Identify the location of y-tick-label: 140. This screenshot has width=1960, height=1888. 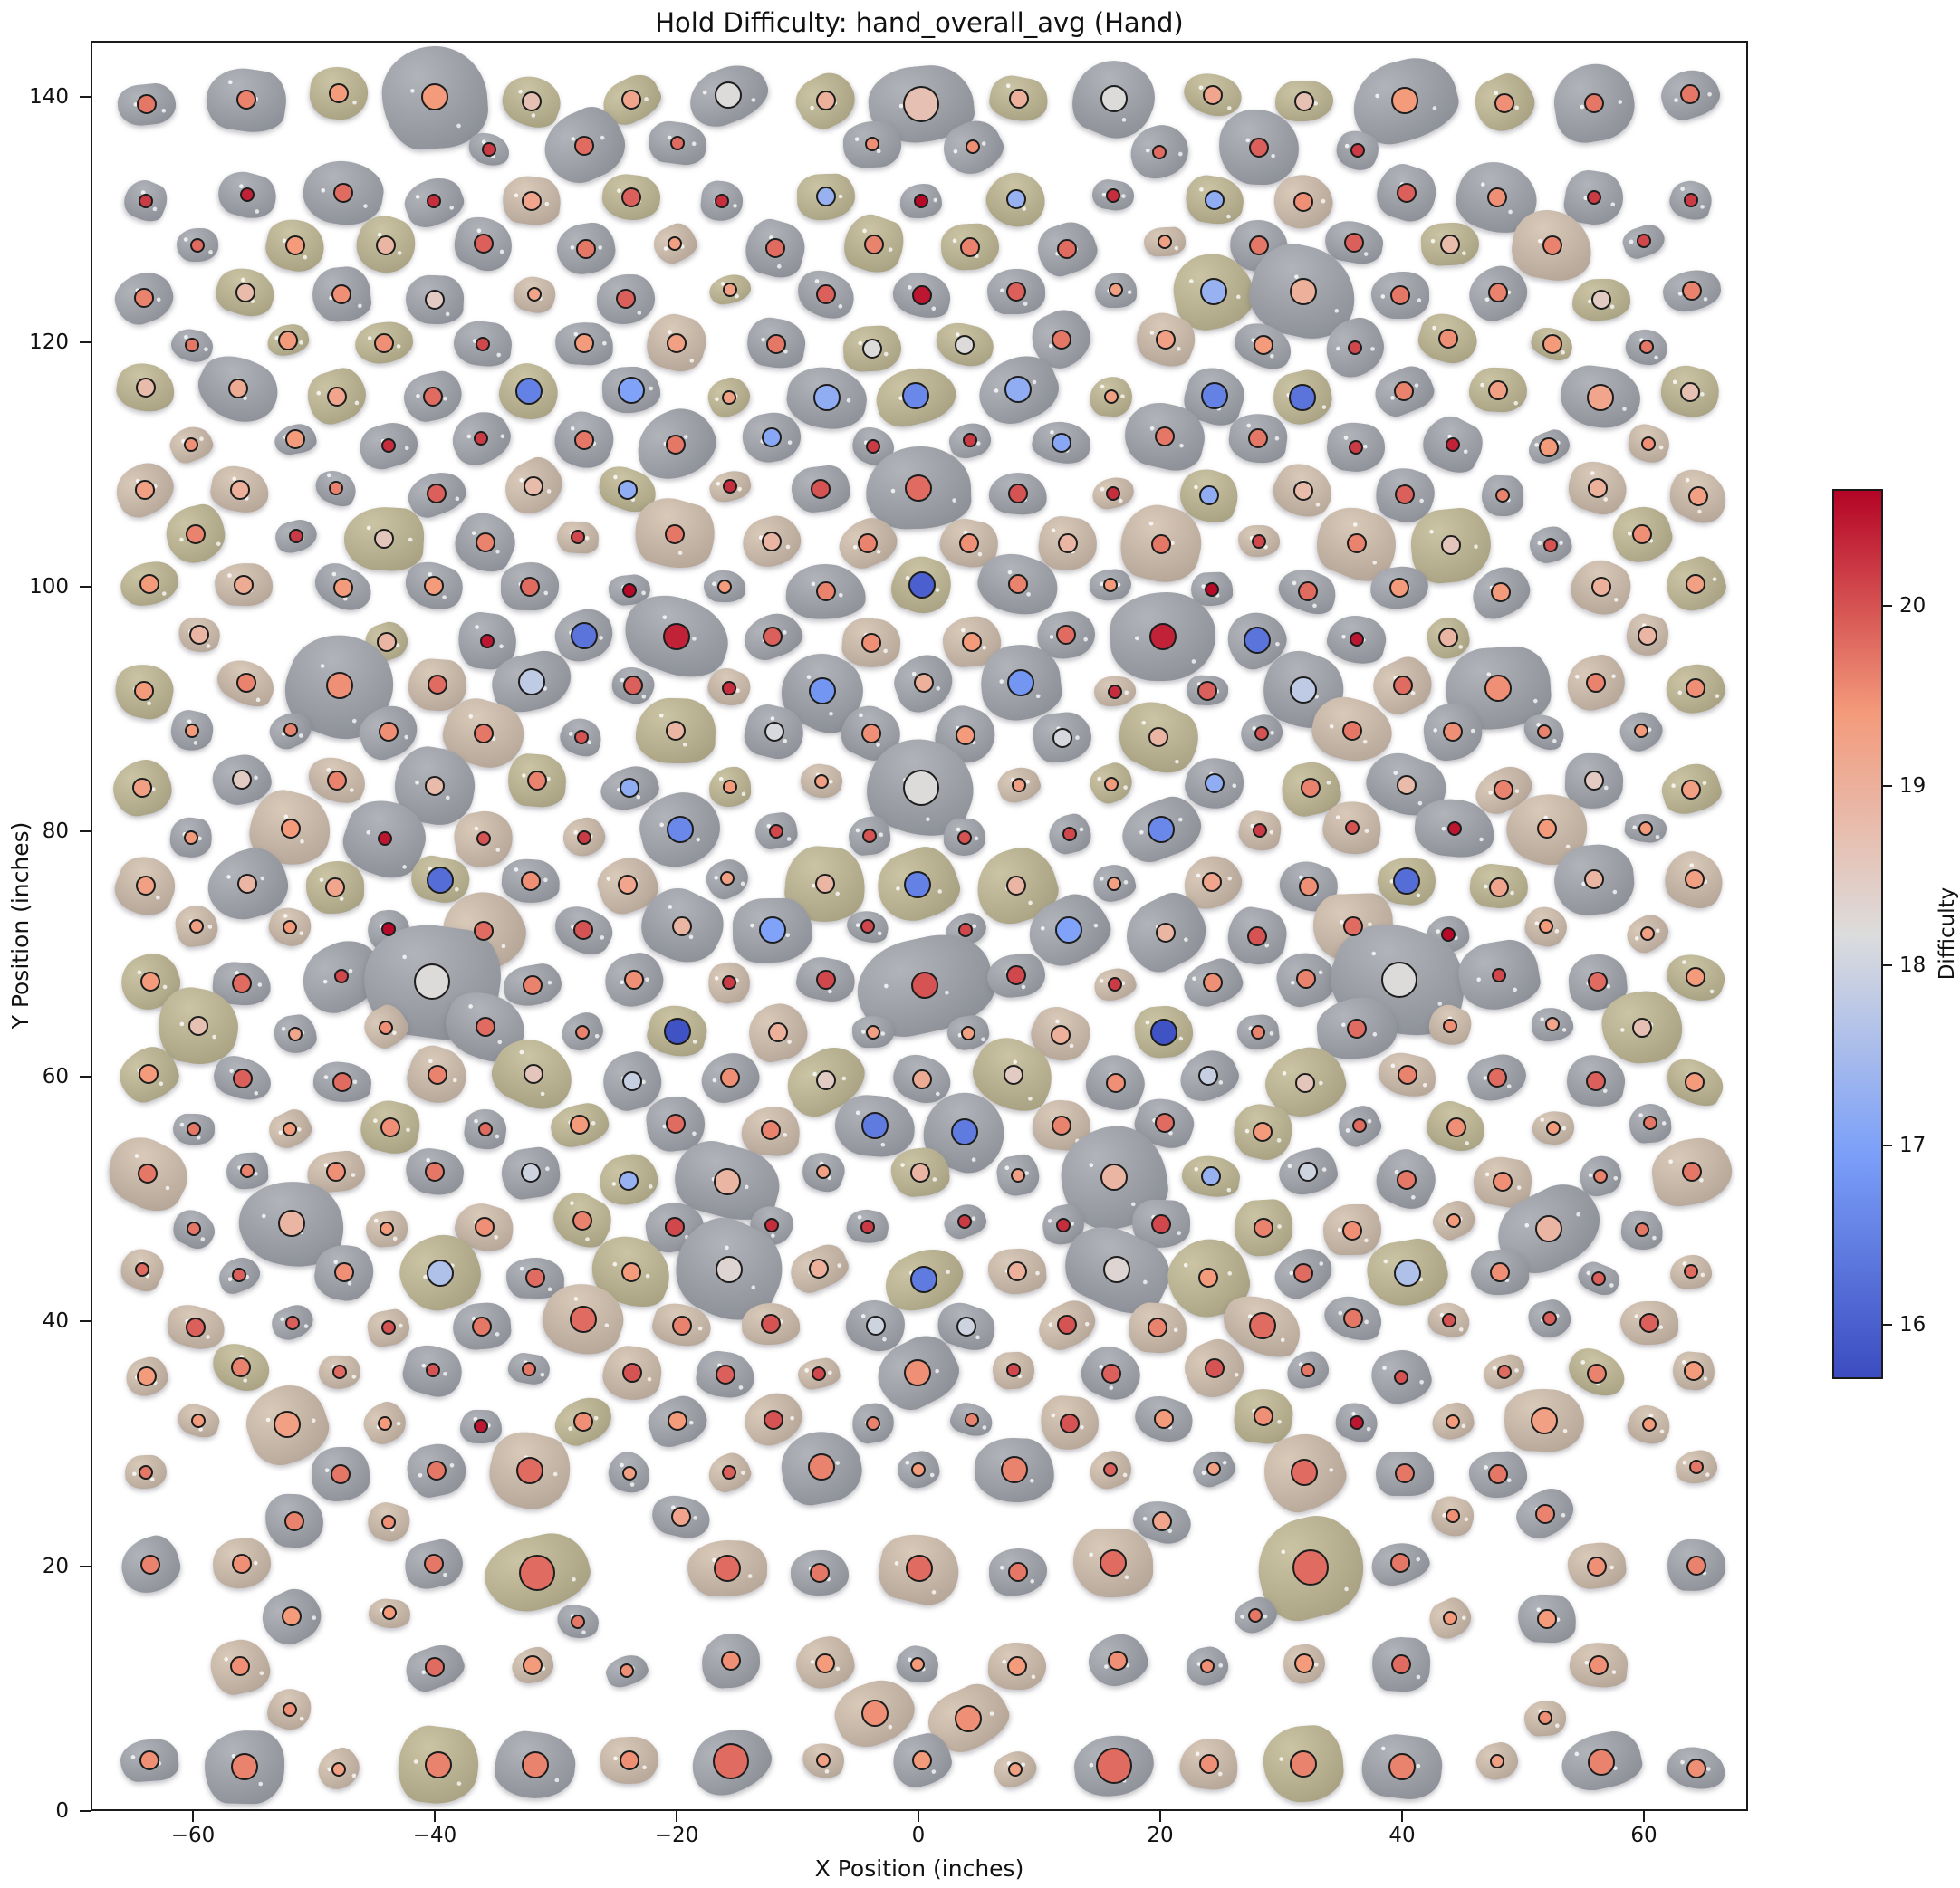
(49, 98).